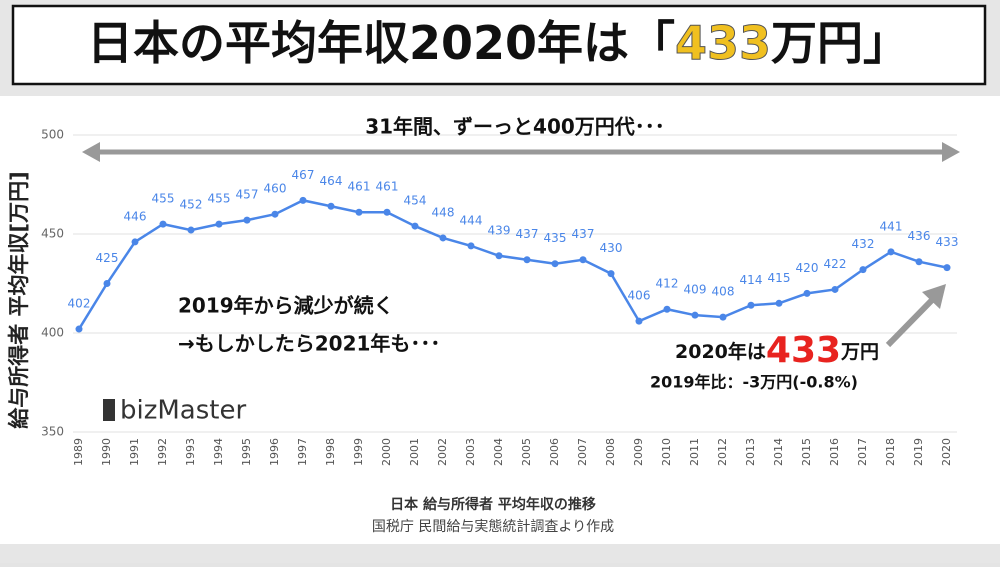 The width and height of the screenshot is (1000, 567). Describe the element at coordinates (78, 452) in the screenshot. I see `x-tick-label: 1989` at that location.